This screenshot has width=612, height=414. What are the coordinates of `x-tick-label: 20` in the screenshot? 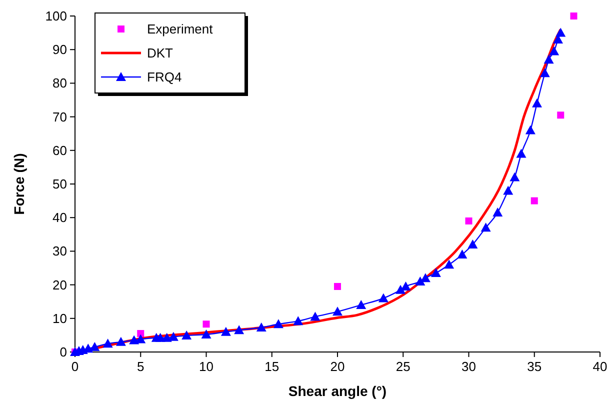 It's located at (337, 366).